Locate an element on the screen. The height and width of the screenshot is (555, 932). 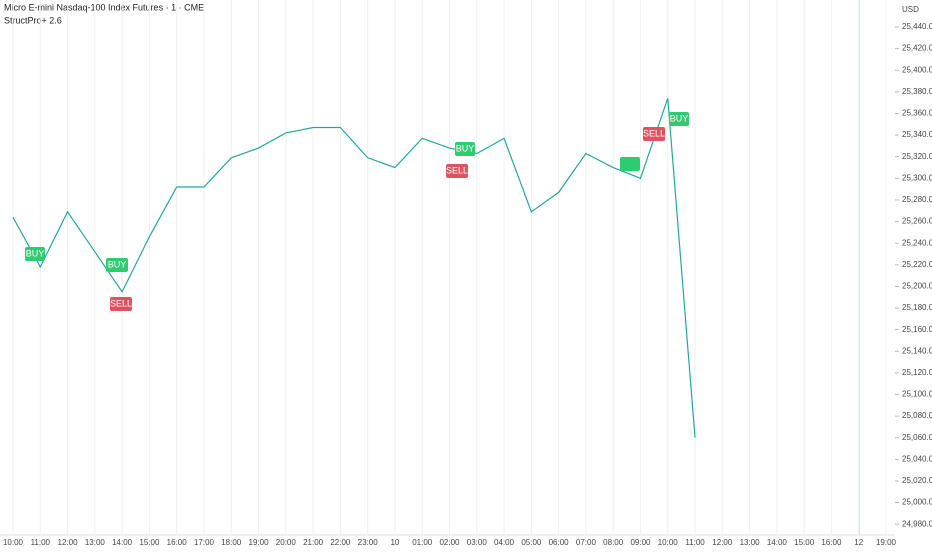
x-tick-label: 20:00 is located at coordinates (286, 542).